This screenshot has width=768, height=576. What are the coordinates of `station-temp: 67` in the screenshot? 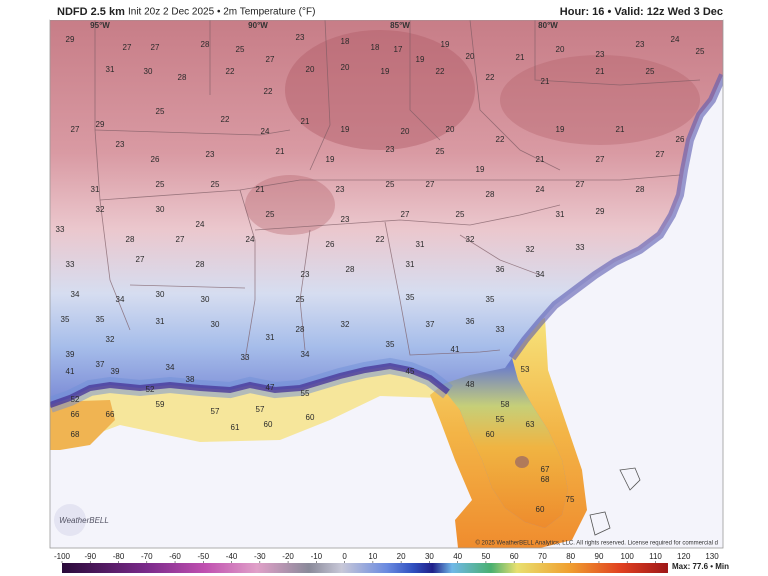 It's located at (545, 469).